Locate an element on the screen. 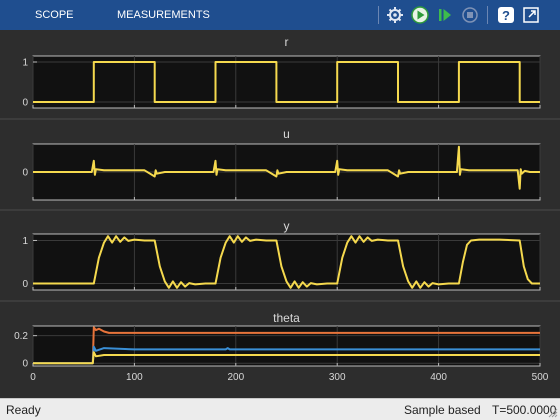 Image resolution: width=560 pixels, height=420 pixels. stop-icon is located at coordinates (470, 15).